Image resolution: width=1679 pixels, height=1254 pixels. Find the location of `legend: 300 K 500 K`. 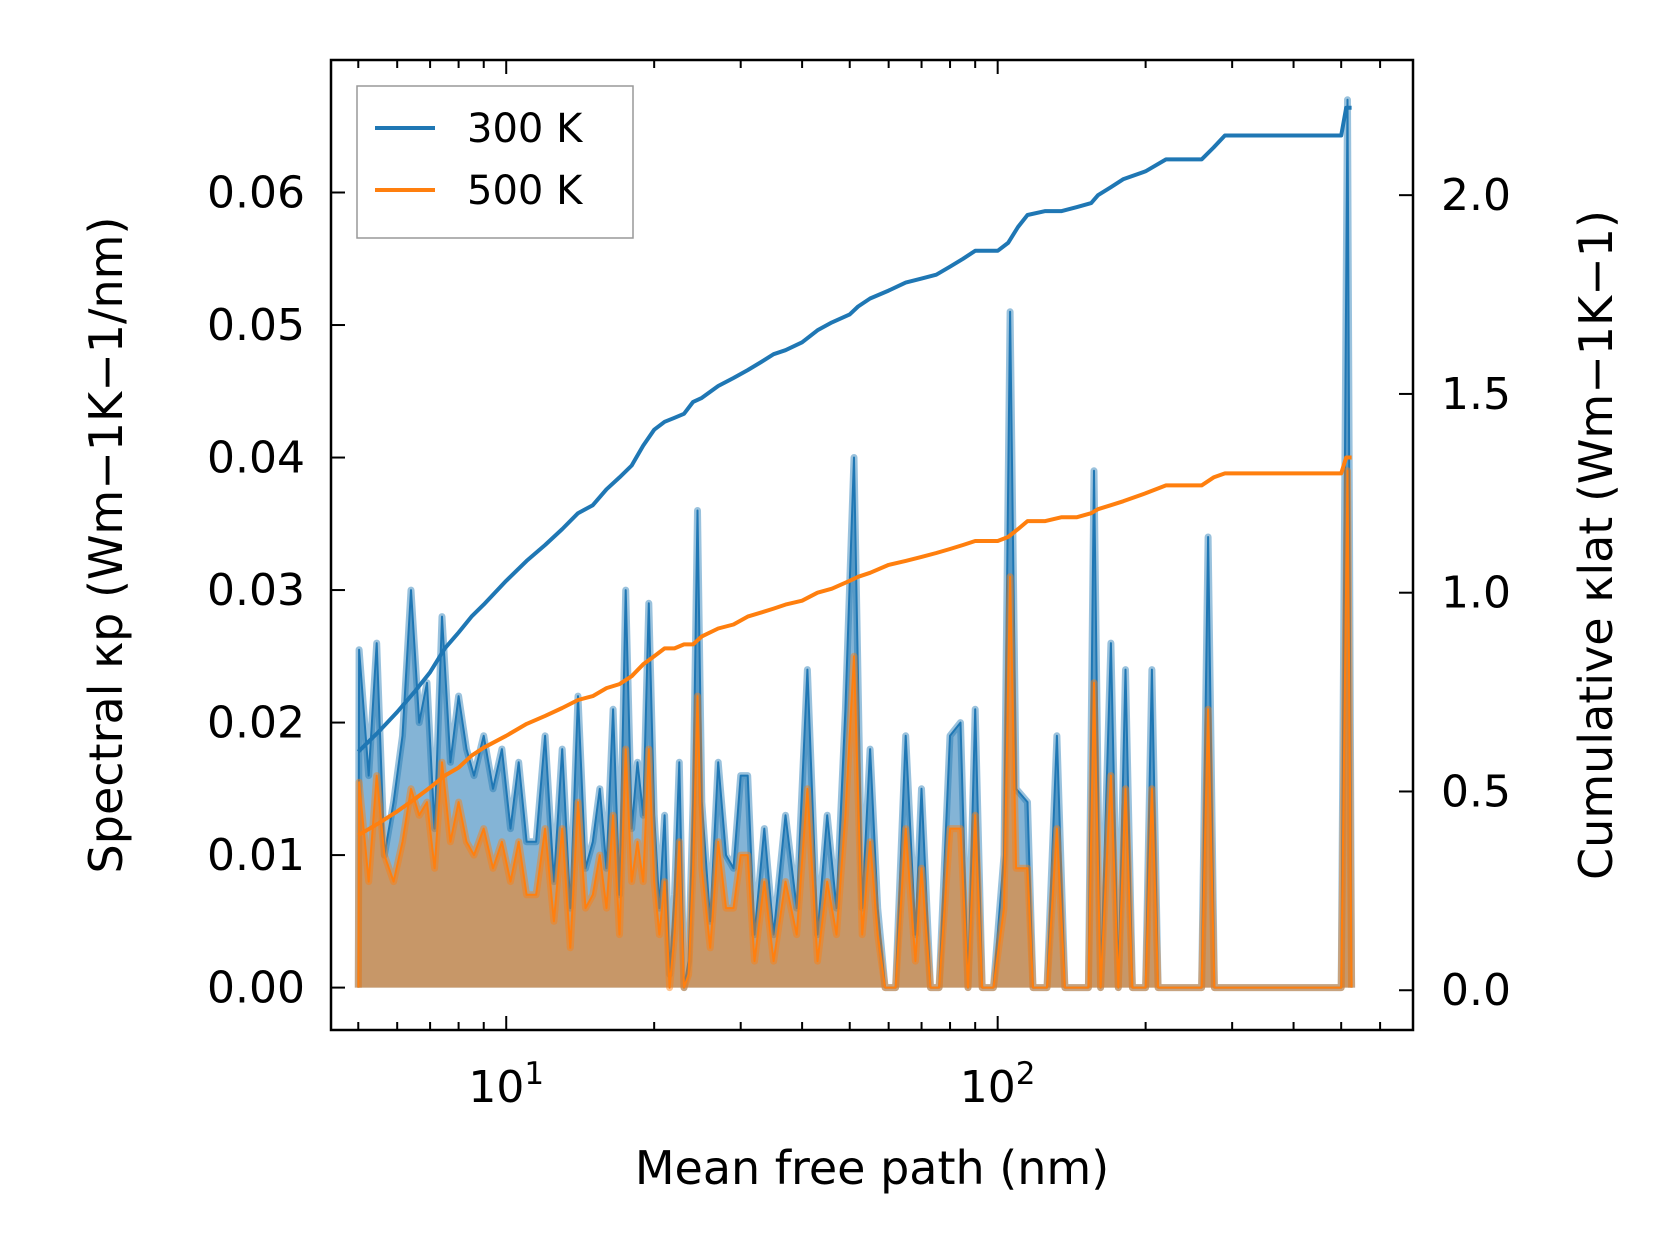

legend: 300 K 500 K is located at coordinates (495, 162).